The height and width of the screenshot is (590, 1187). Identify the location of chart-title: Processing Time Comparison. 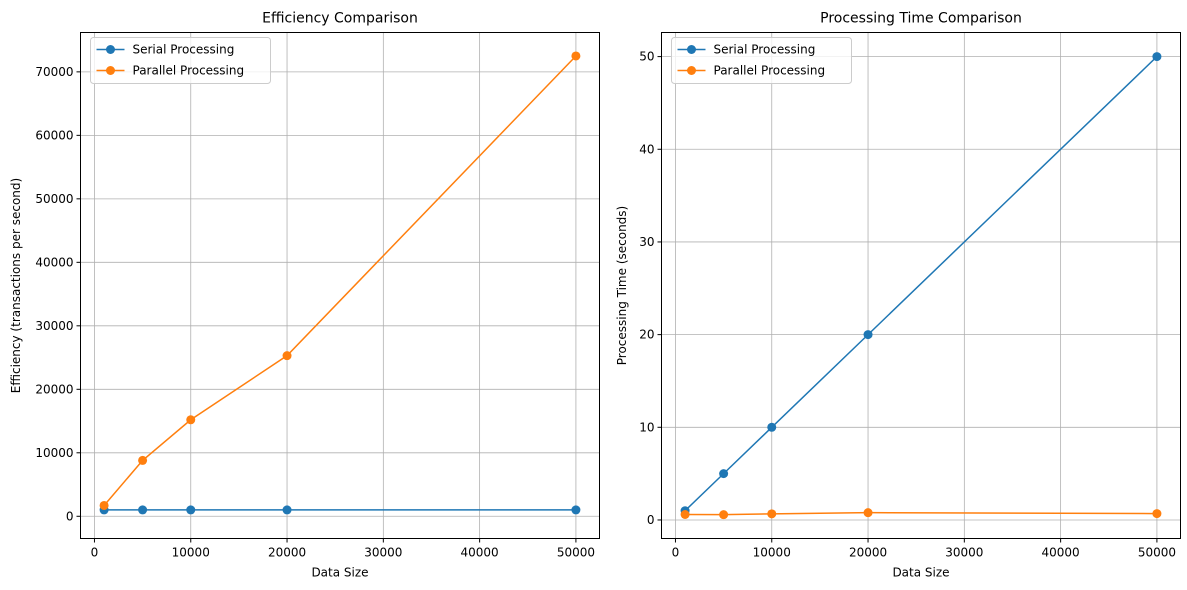
(921, 19).